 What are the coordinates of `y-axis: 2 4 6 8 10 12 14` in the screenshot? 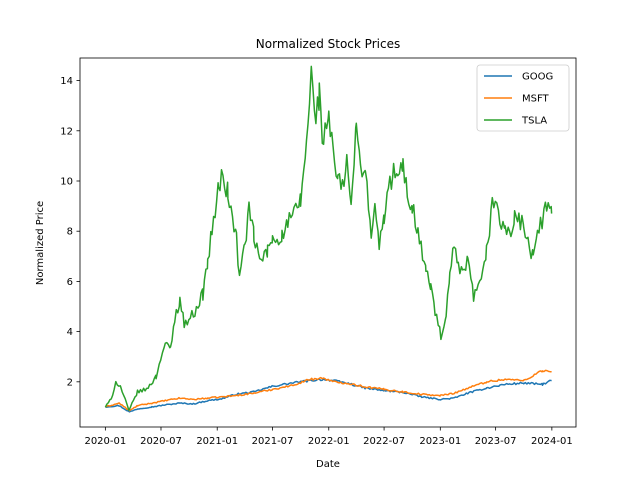 It's located at (70, 232).